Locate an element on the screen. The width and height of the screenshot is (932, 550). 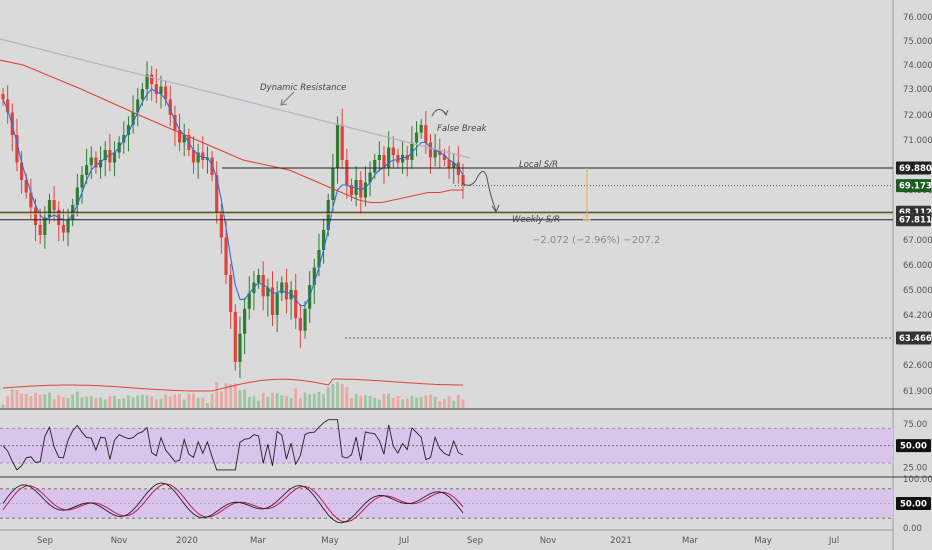
price-badge is located at coordinates (913, 220).